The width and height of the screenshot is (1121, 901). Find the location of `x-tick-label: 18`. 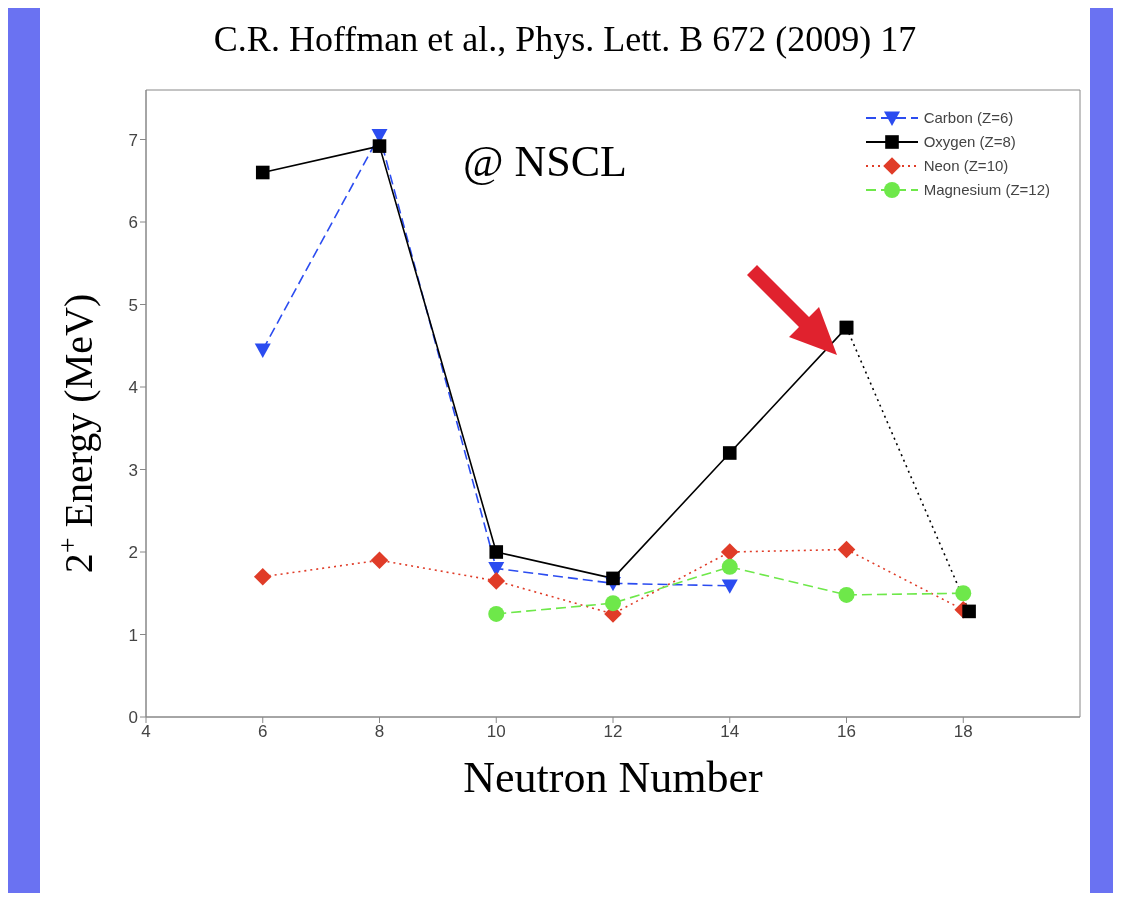

x-tick-label: 18 is located at coordinates (963, 732).